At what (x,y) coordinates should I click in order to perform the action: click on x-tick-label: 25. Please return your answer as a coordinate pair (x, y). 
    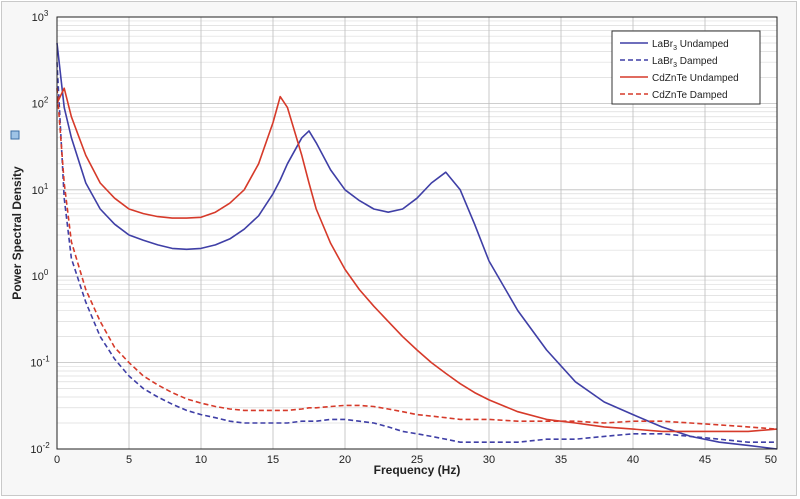
    Looking at the image, I should click on (417, 460).